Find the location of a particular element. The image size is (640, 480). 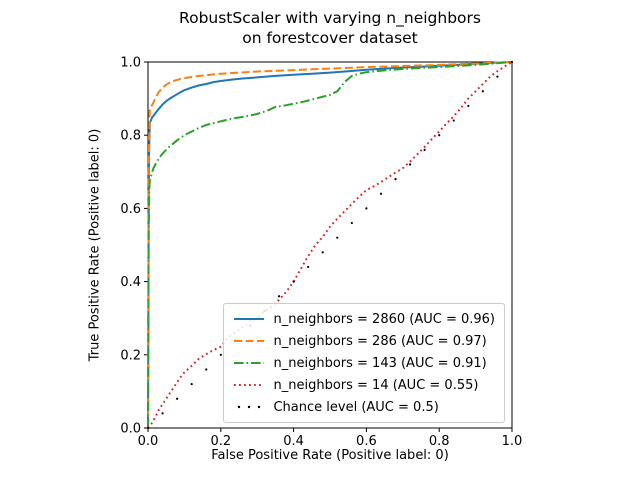

legend-label: n_neighbors = 286 (AUC = 0.97) is located at coordinates (380, 341).